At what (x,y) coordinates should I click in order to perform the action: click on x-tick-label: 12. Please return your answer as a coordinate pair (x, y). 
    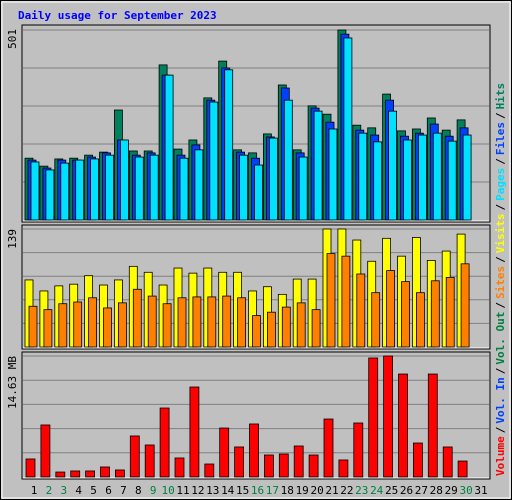
    Looking at the image, I should click on (197, 490).